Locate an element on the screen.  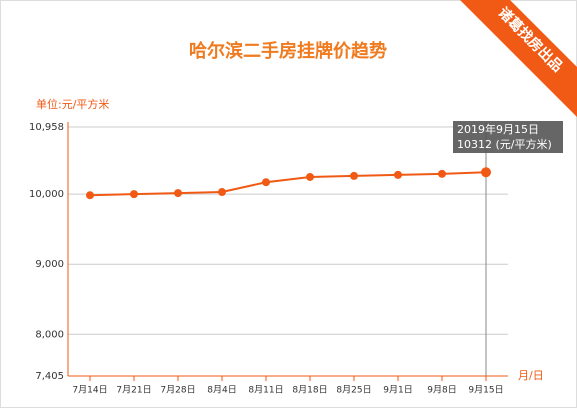
x-tick-label: 8月25日 is located at coordinates (353, 390).